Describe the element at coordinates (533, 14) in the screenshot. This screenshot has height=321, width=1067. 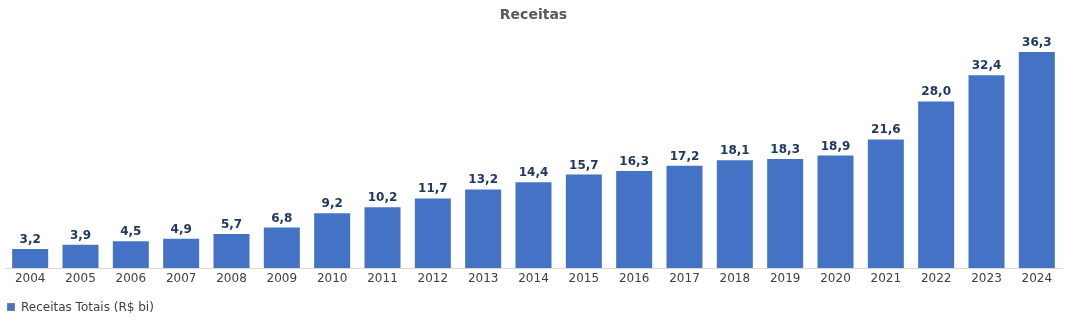
I see `chart-title: Receitas` at that location.